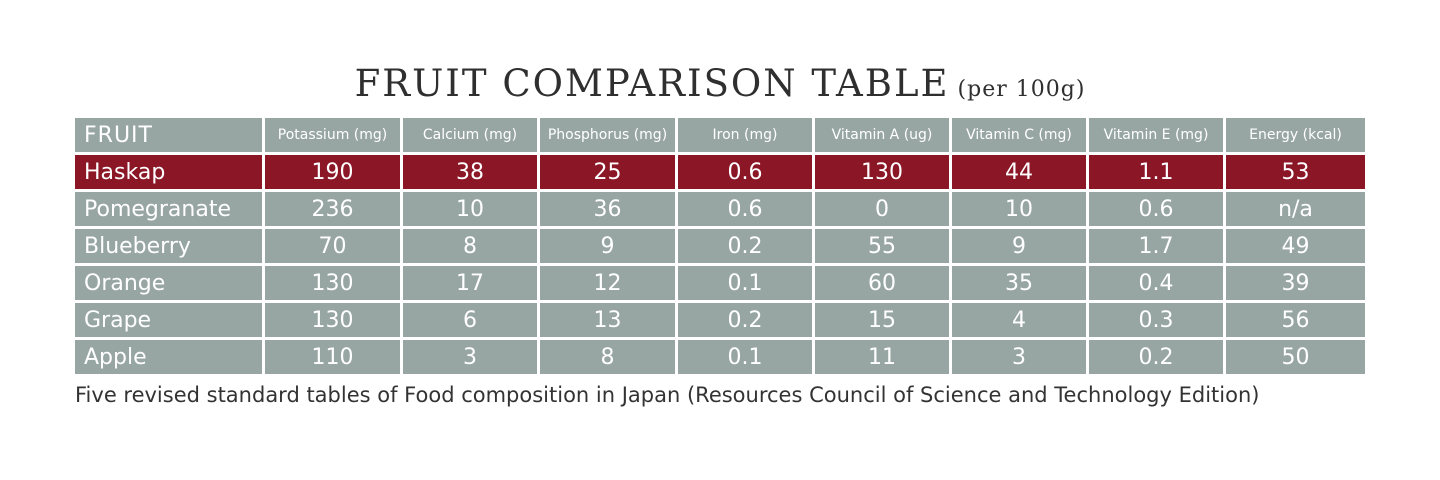  What do you see at coordinates (607, 320) in the screenshot?
I see `table-cell: 13` at bounding box center [607, 320].